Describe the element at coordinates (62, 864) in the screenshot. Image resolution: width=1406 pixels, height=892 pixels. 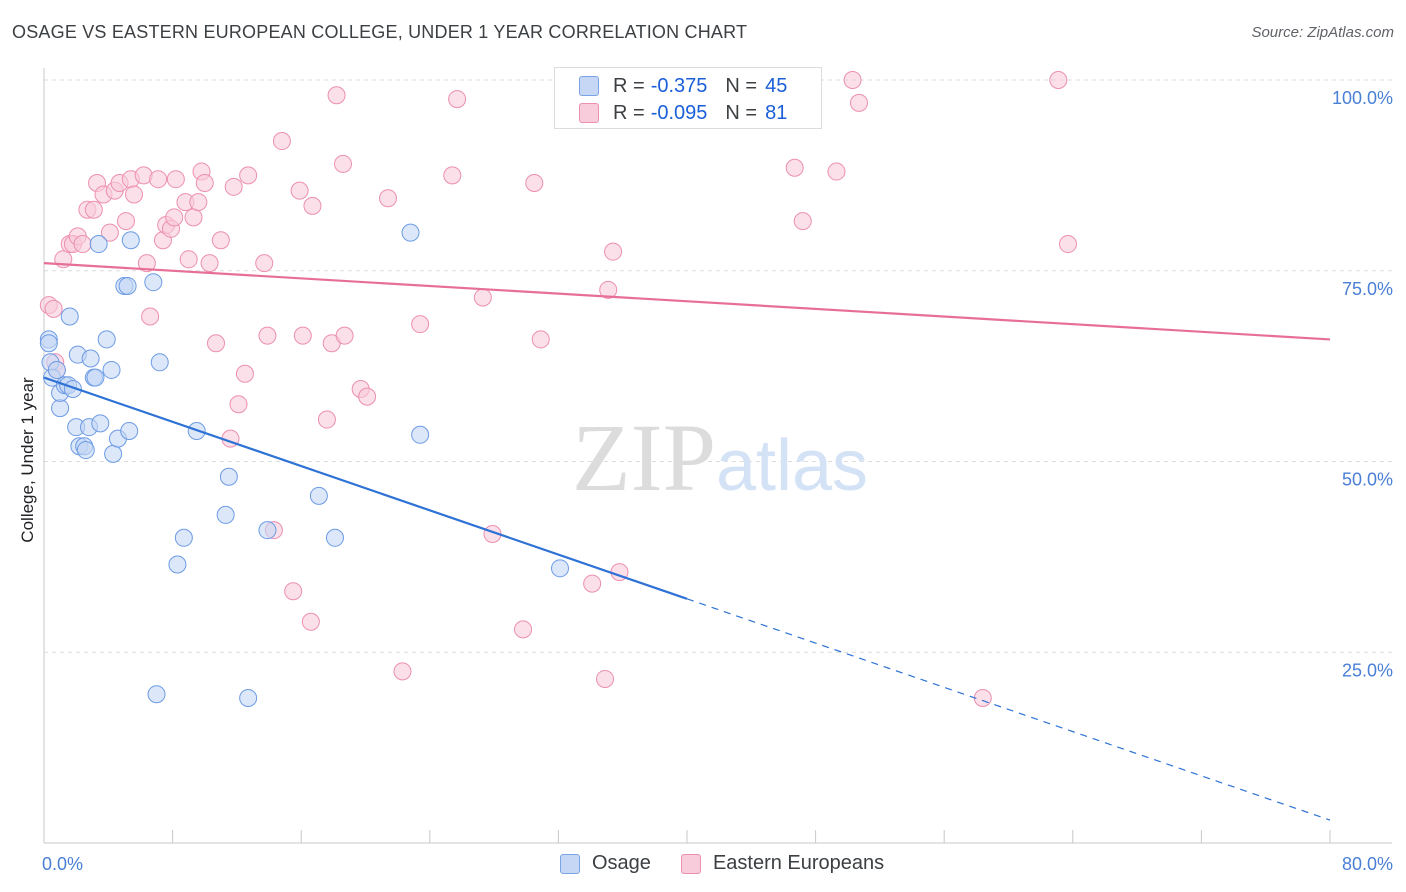
I see `x-tick-label: 0.0%` at that location.